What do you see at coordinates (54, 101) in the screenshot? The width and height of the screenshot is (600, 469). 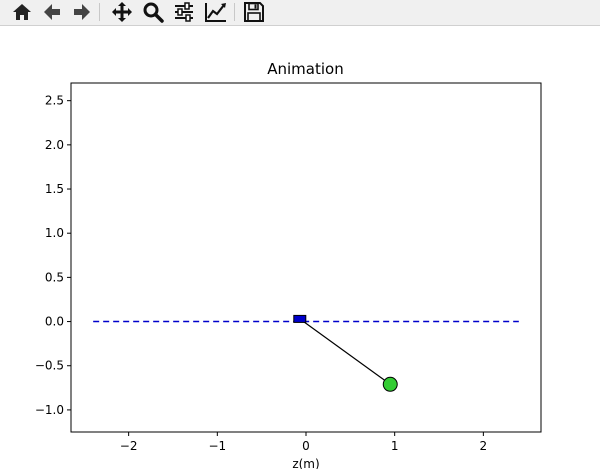 I see `y-tick-label: 2.5` at bounding box center [54, 101].